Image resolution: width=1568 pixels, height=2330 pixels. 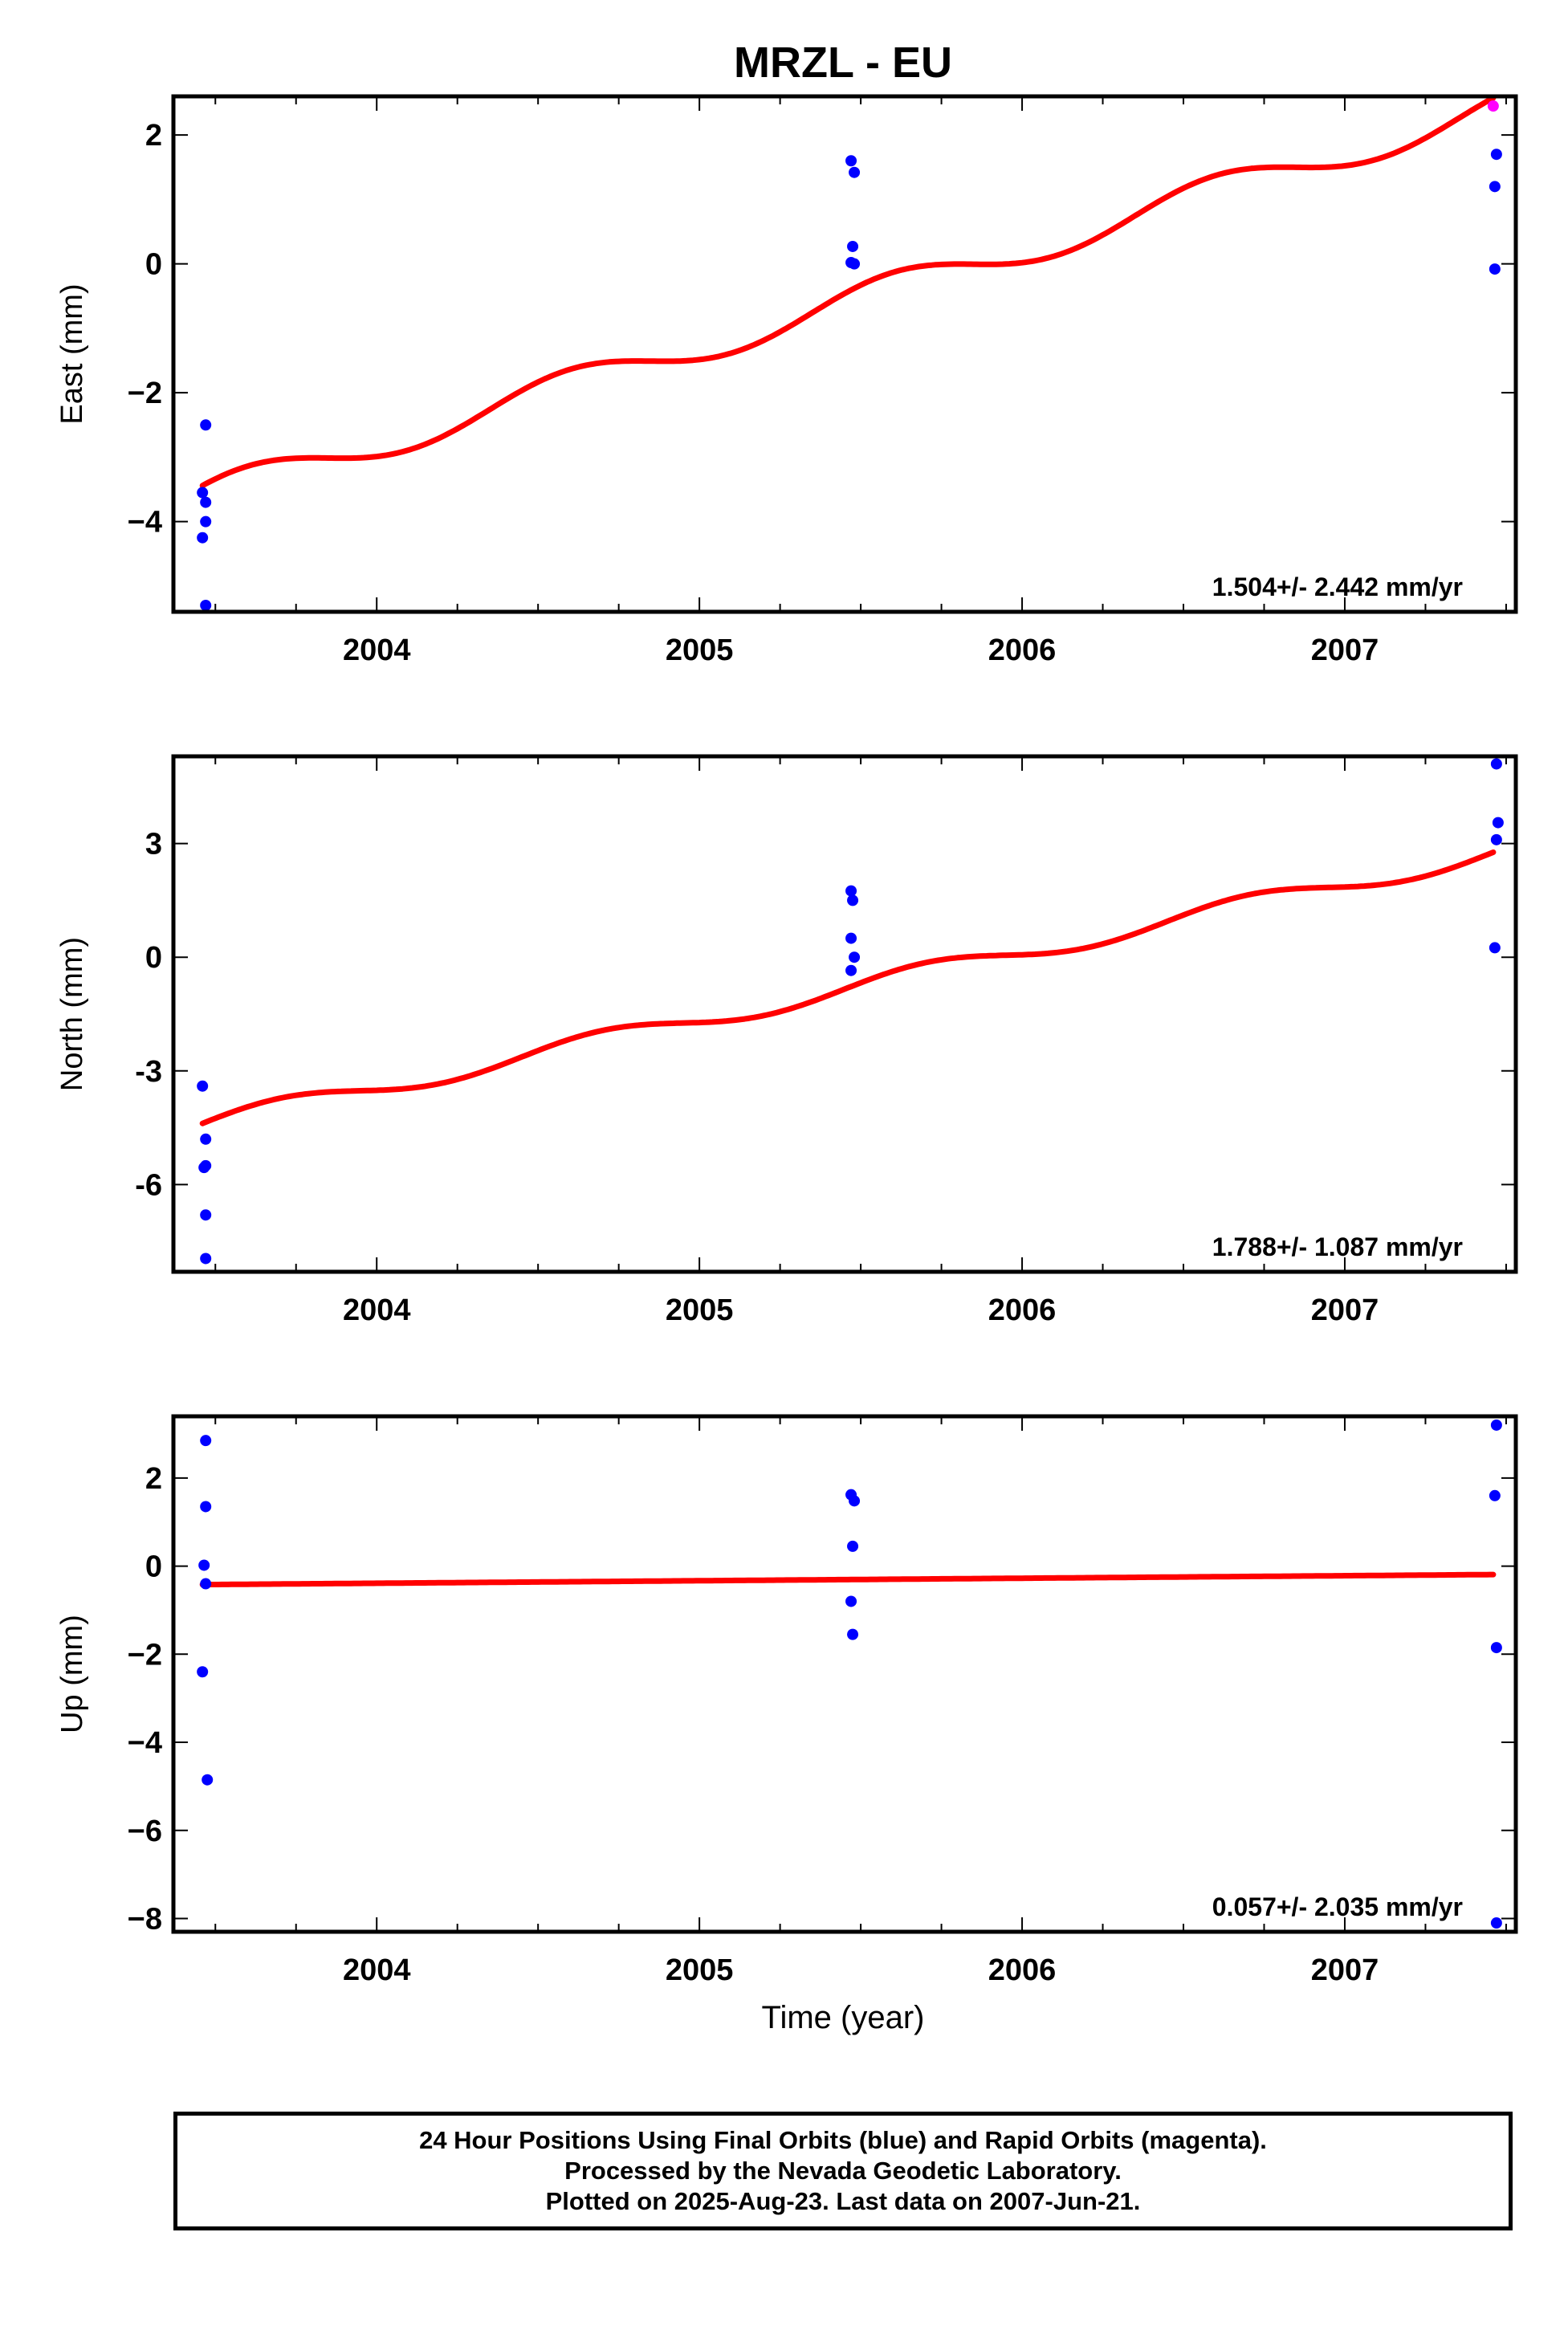 I want to click on north-x-tick-label: 2004, so click(x=377, y=1310).